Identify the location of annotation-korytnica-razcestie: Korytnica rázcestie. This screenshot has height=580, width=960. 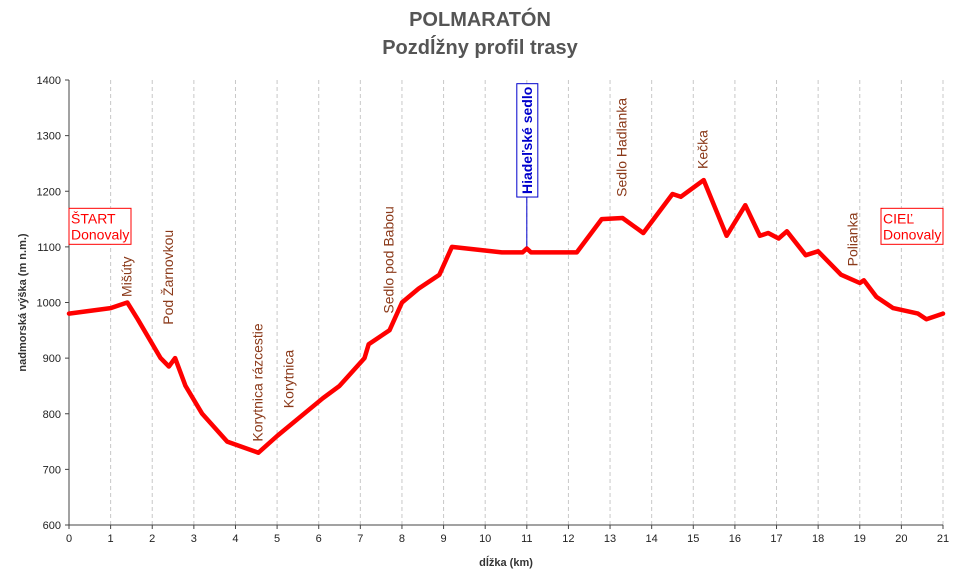
(257, 382).